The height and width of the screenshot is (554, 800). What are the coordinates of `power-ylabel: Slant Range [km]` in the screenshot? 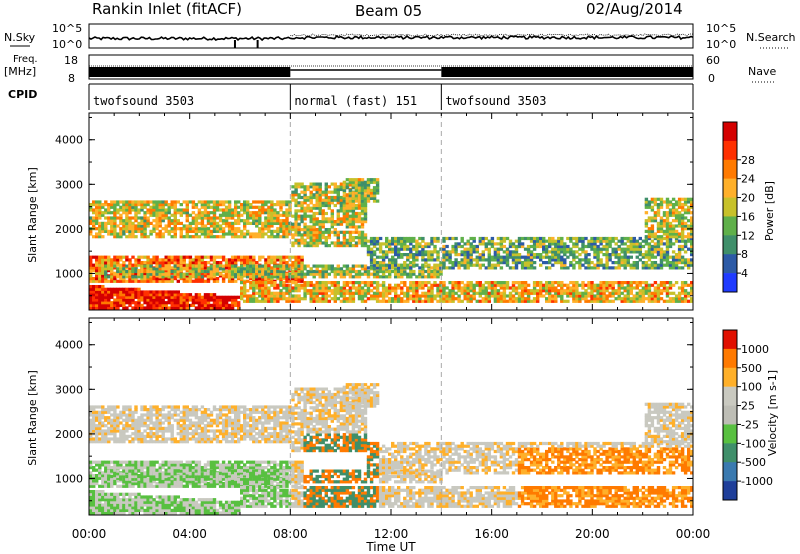 It's located at (32, 215).